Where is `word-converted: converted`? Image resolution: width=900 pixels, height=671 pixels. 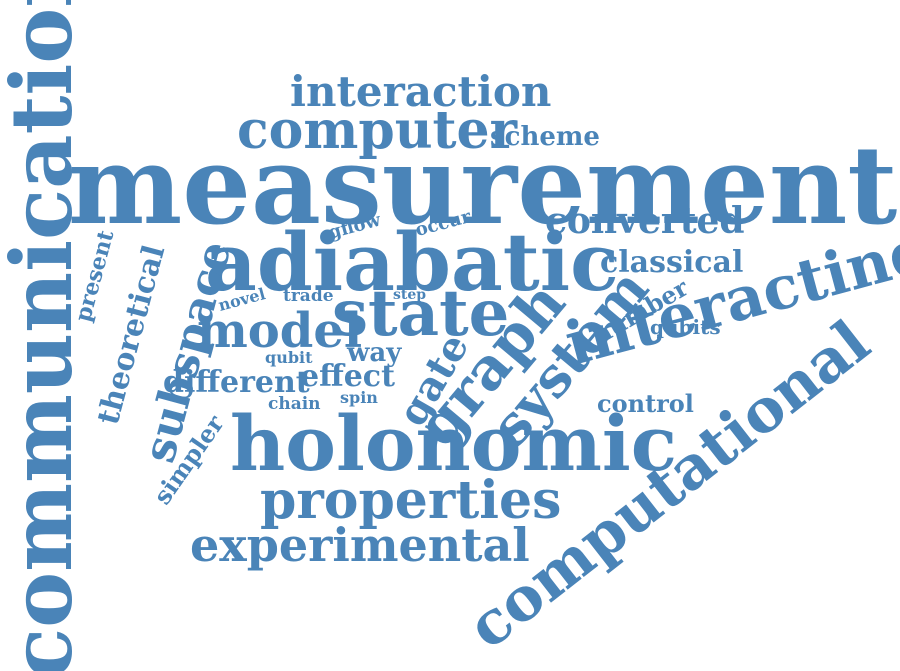
word-converted: converted is located at coordinates (645, 221).